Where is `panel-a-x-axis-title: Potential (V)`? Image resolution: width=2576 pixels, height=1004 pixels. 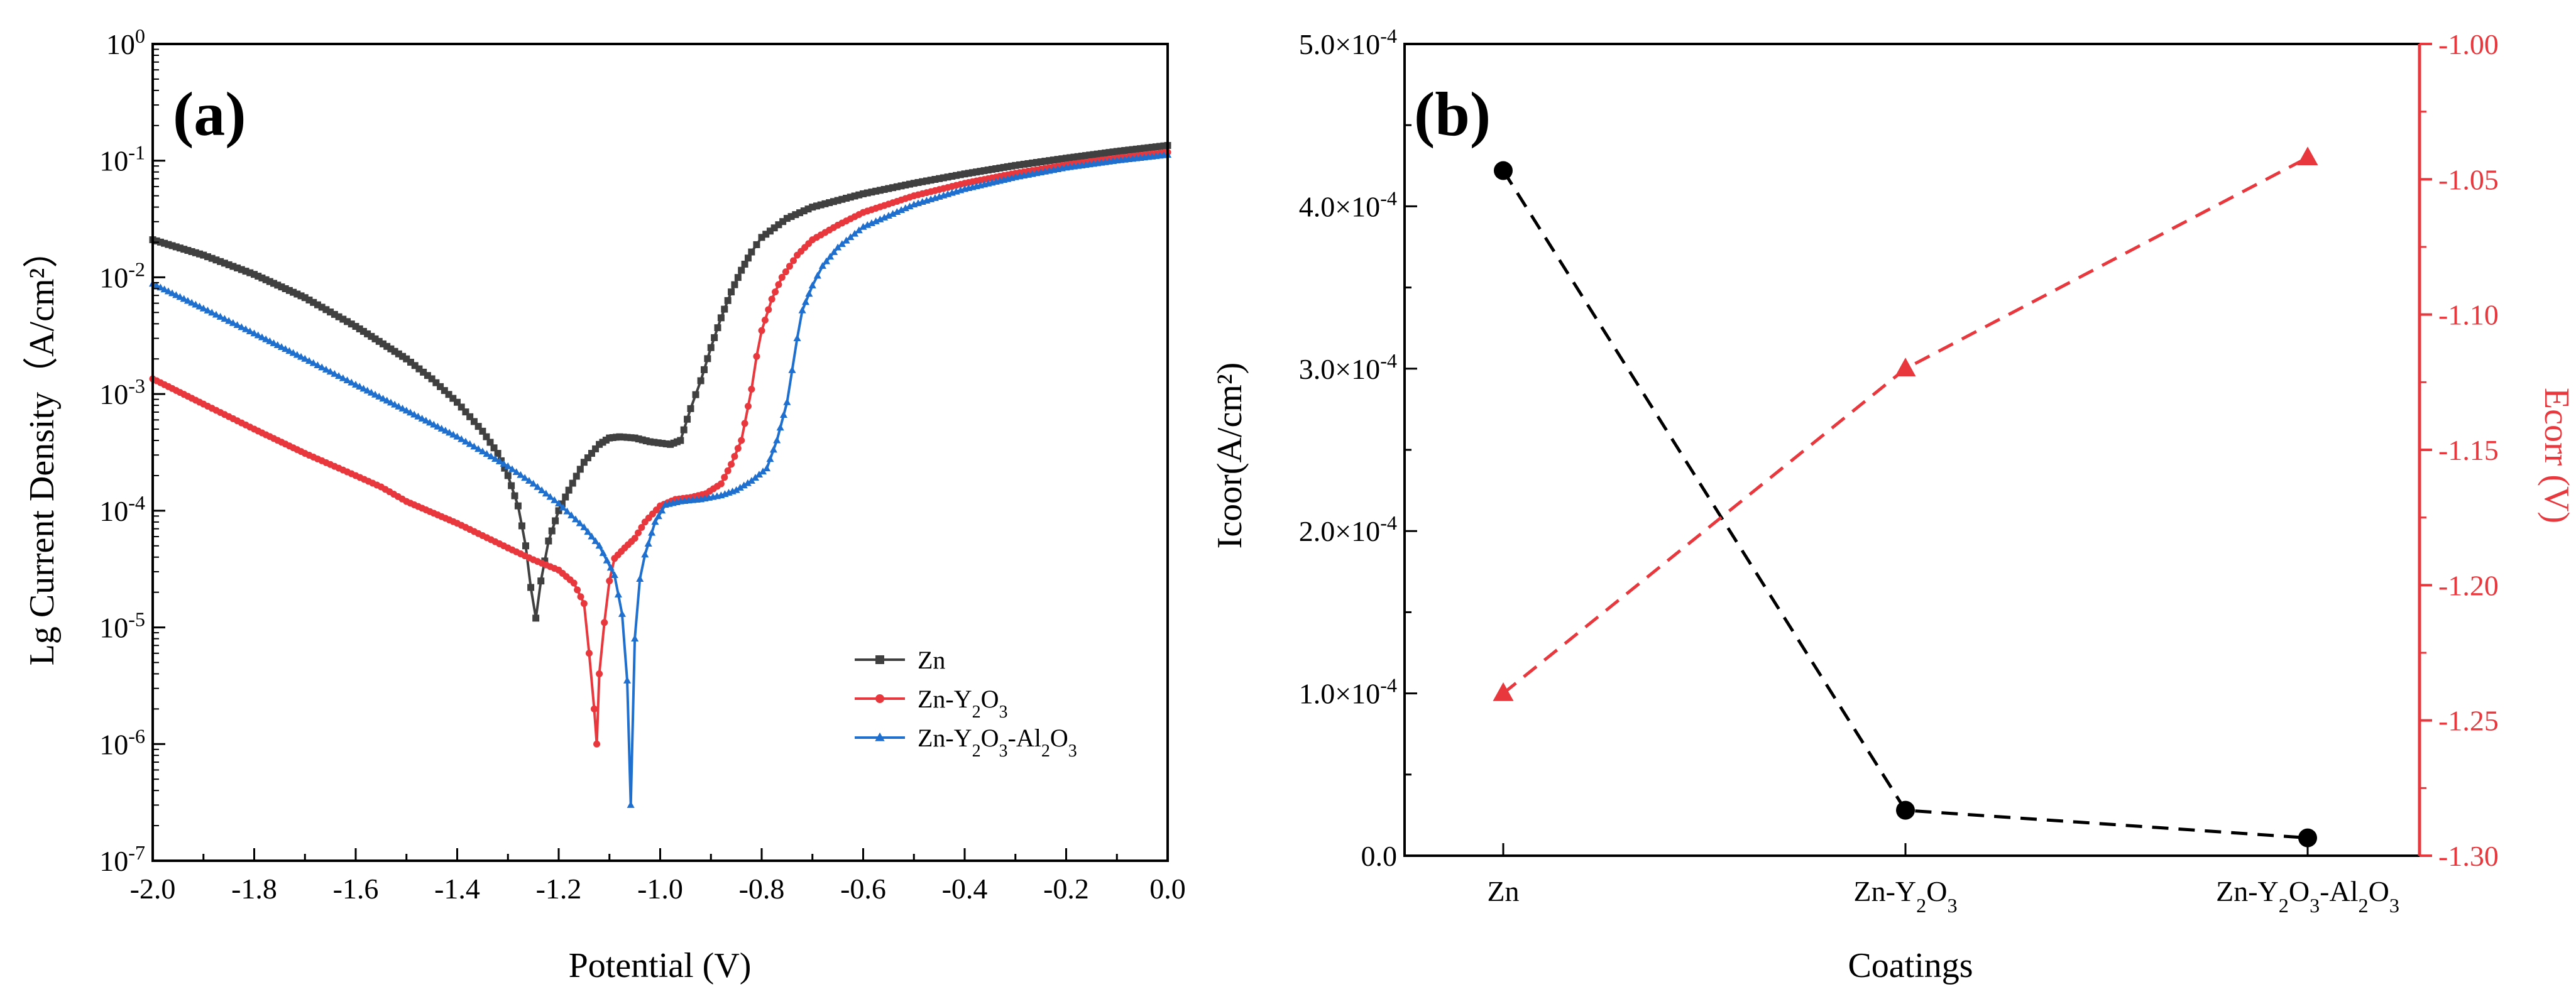
panel-a-x-axis-title: Potential (V) is located at coordinates (660, 965).